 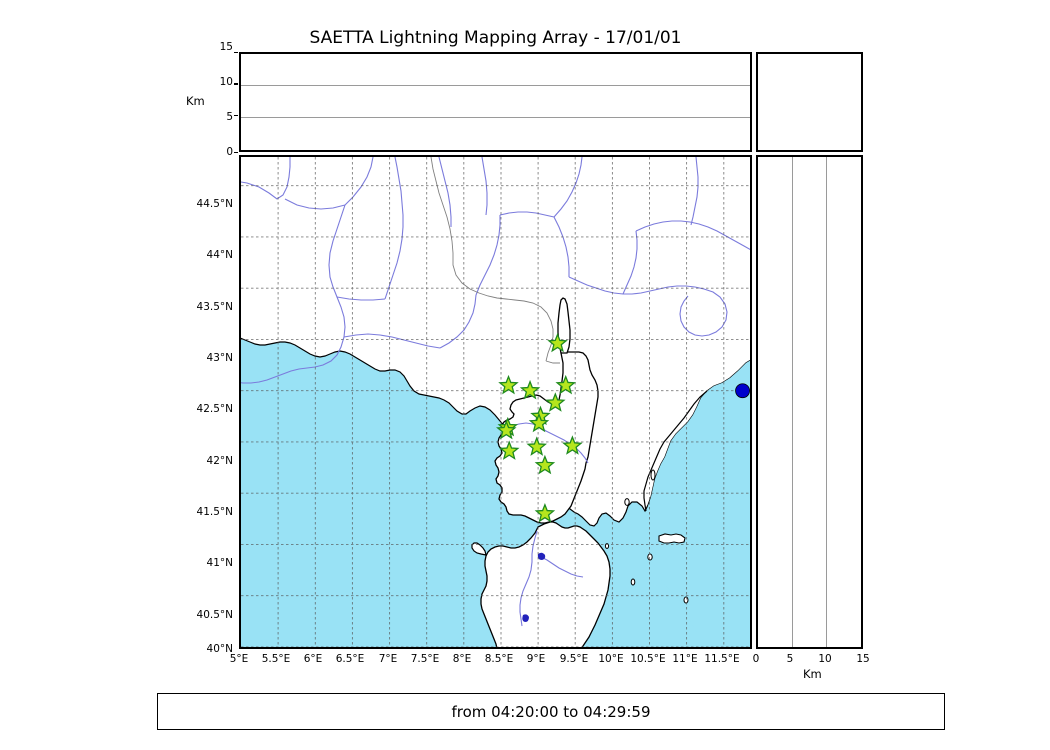 What do you see at coordinates (574, 659) in the screenshot?
I see `xtick-map-9_5E: 9.5°E` at bounding box center [574, 659].